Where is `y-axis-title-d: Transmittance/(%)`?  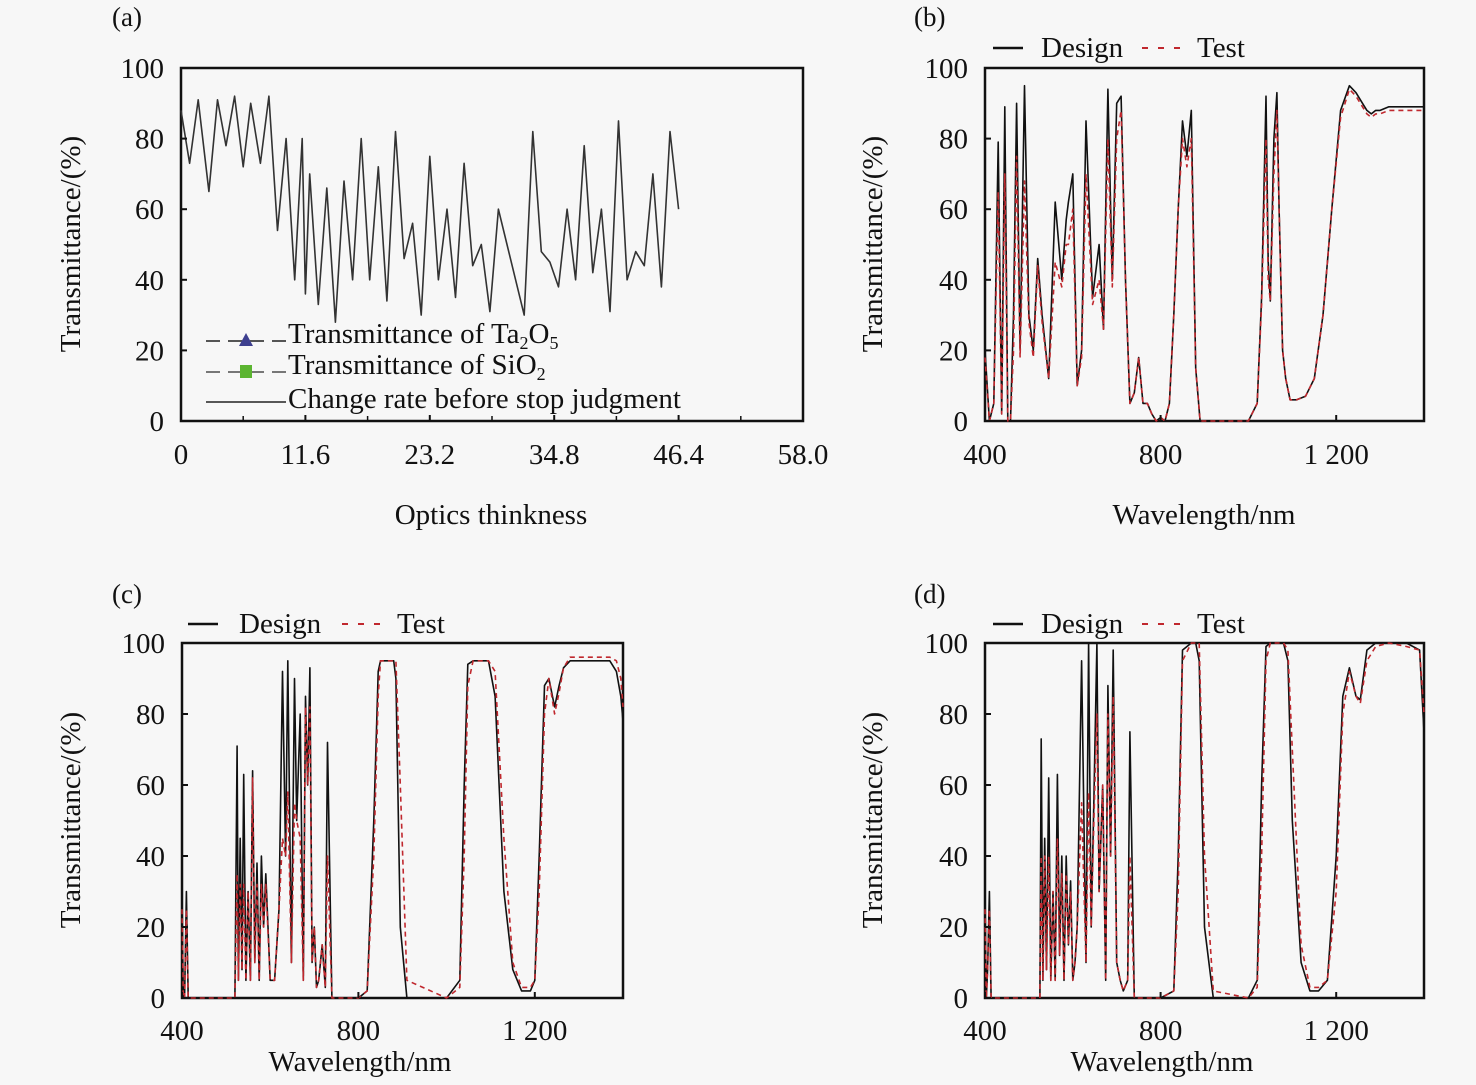 y-axis-title-d: Transmittance/(%) is located at coordinates (873, 820).